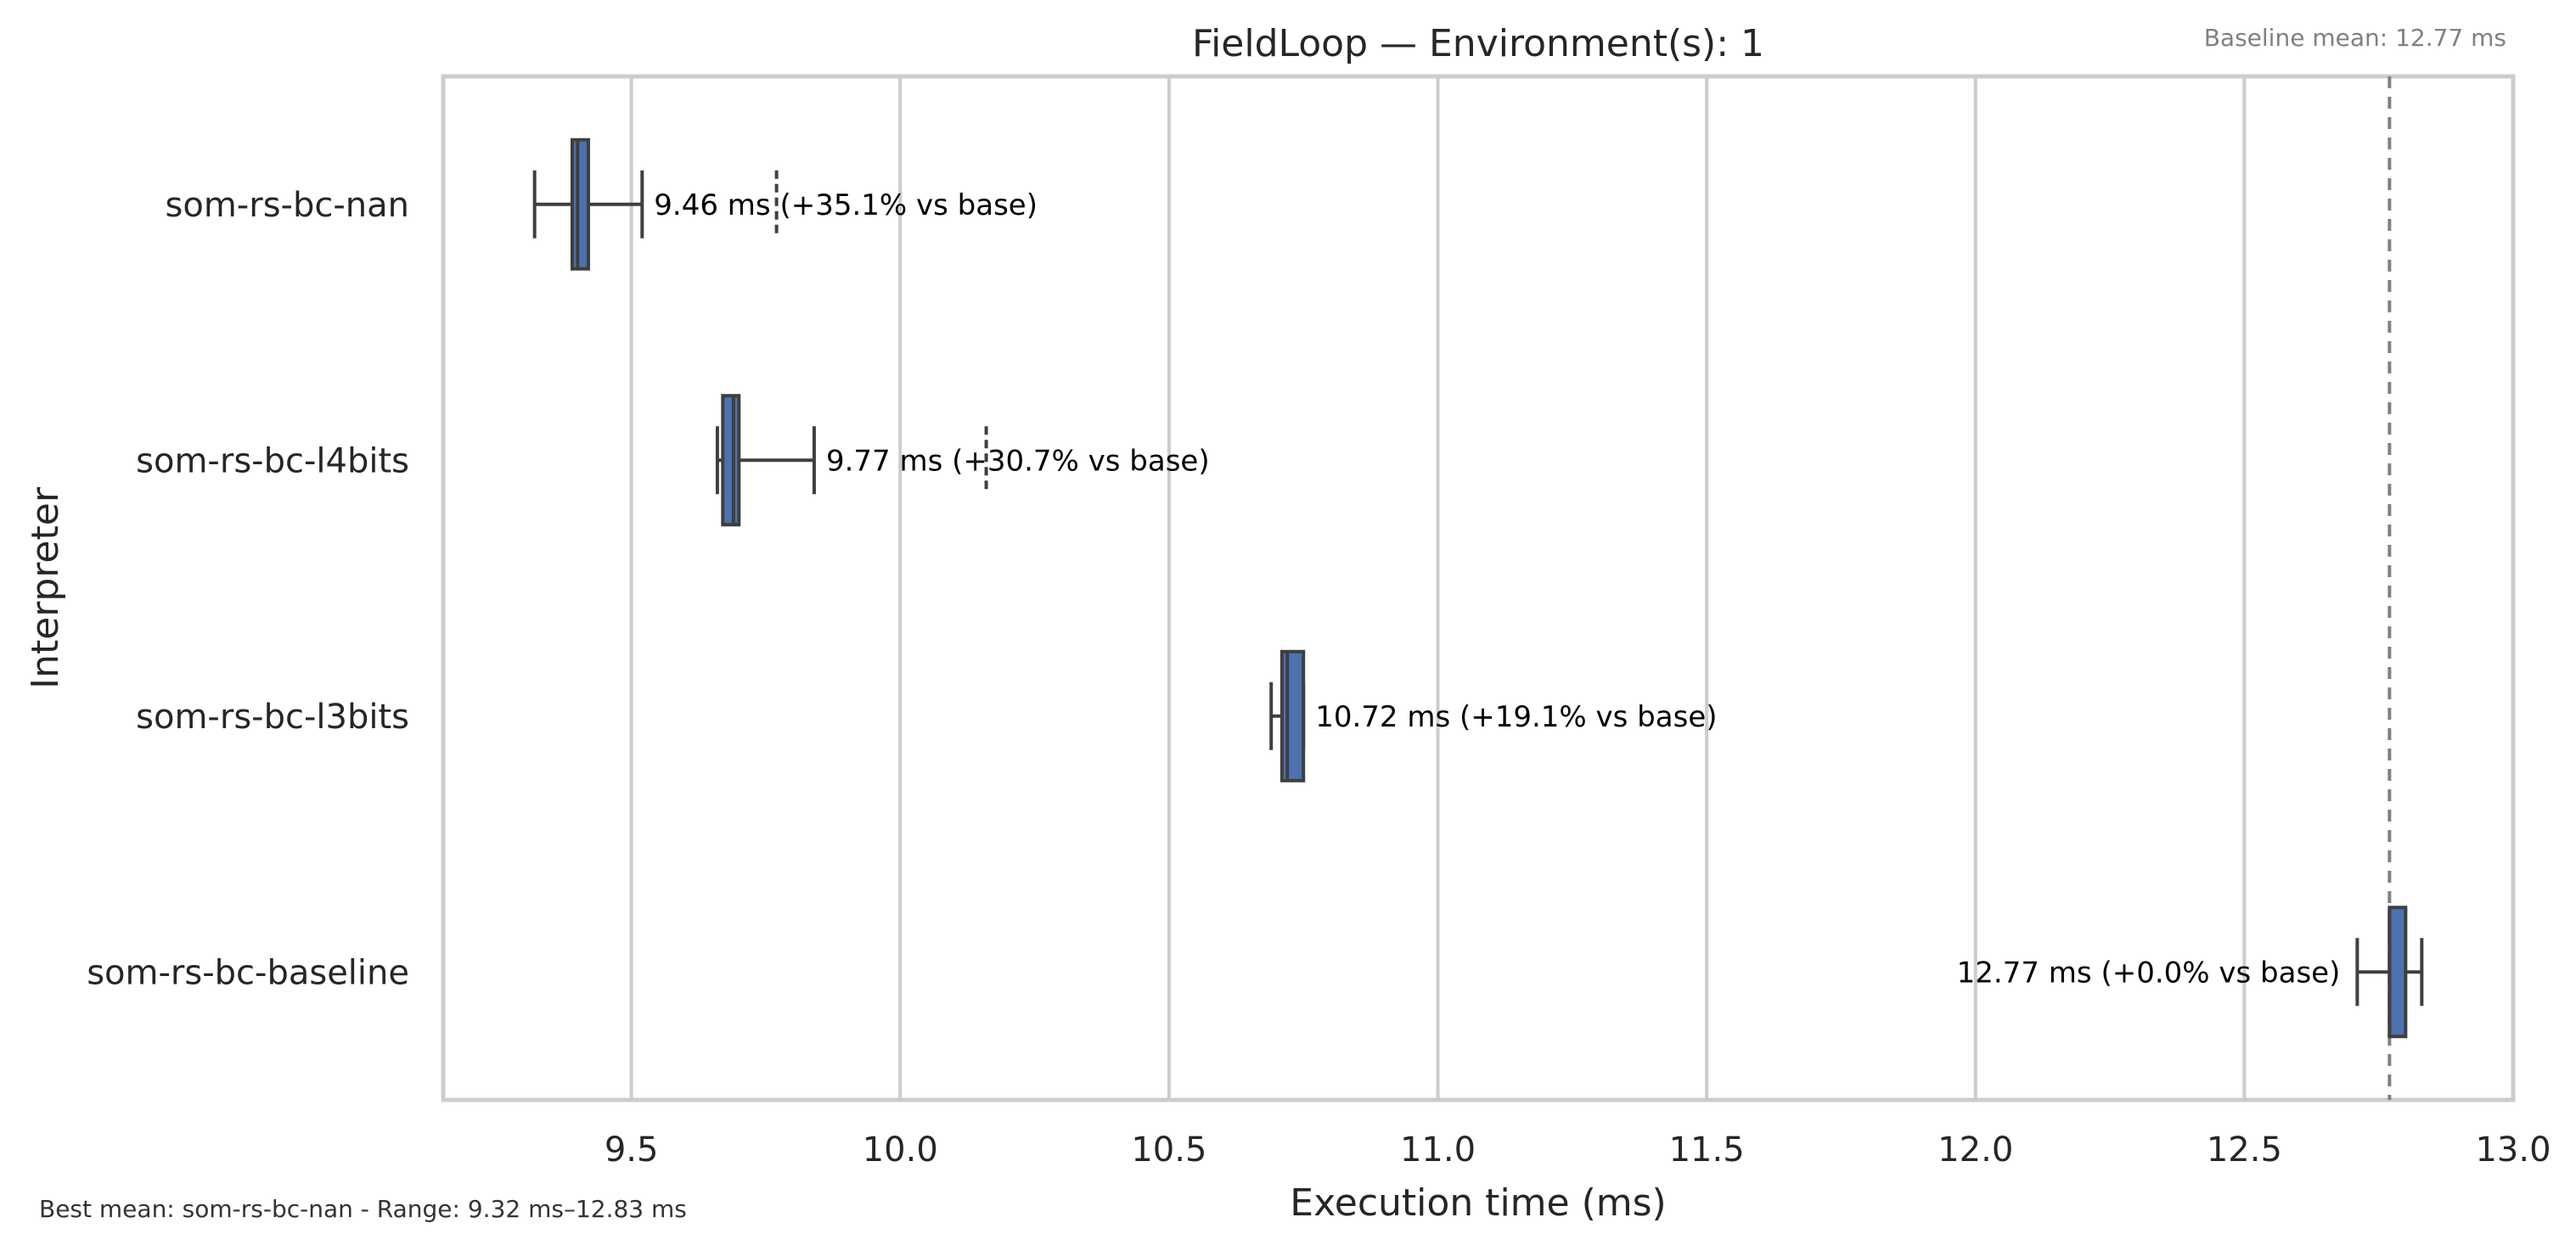 The width and height of the screenshot is (2576, 1251). I want to click on y-tick-label: som-rs-bc-l3bits, so click(272, 717).